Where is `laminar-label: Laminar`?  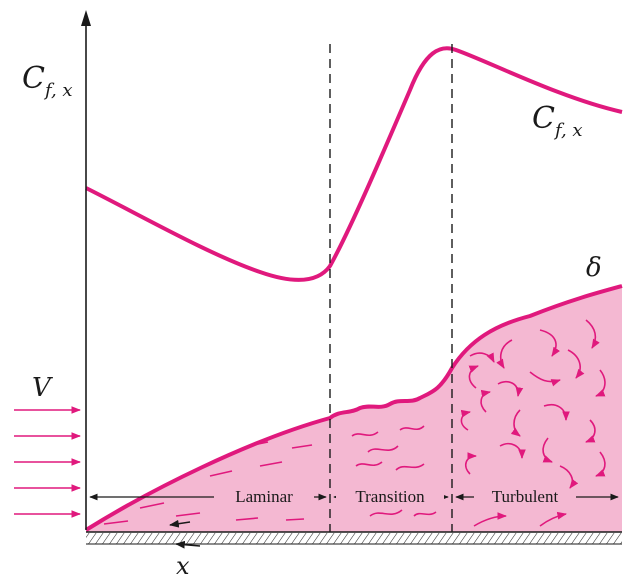
laminar-label: Laminar is located at coordinates (264, 496).